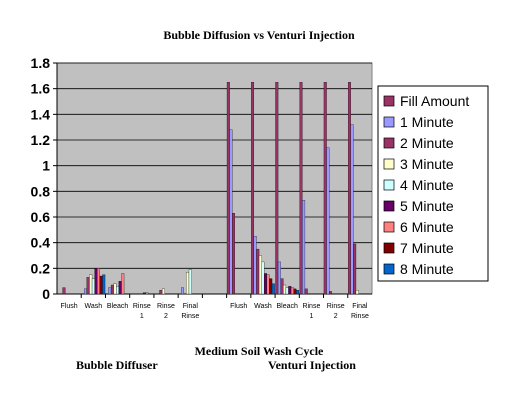  Describe the element at coordinates (41, 243) in the screenshot. I see `y-tick-label: 0.4` at that location.